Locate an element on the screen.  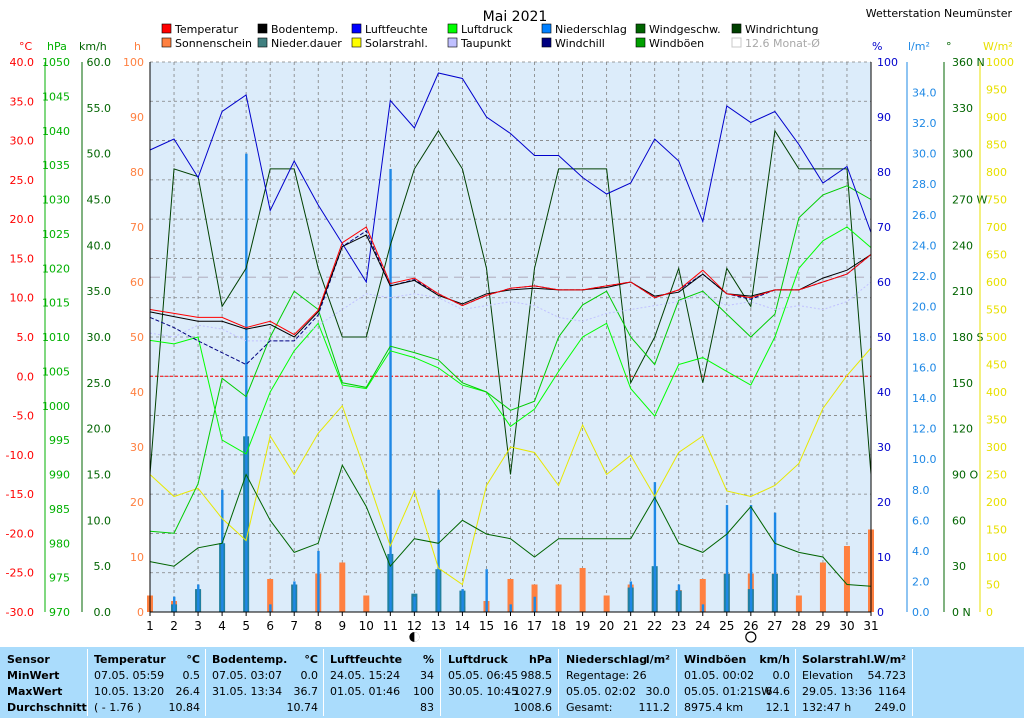
solar-tick-label: 100 is located at coordinates (996, 557).